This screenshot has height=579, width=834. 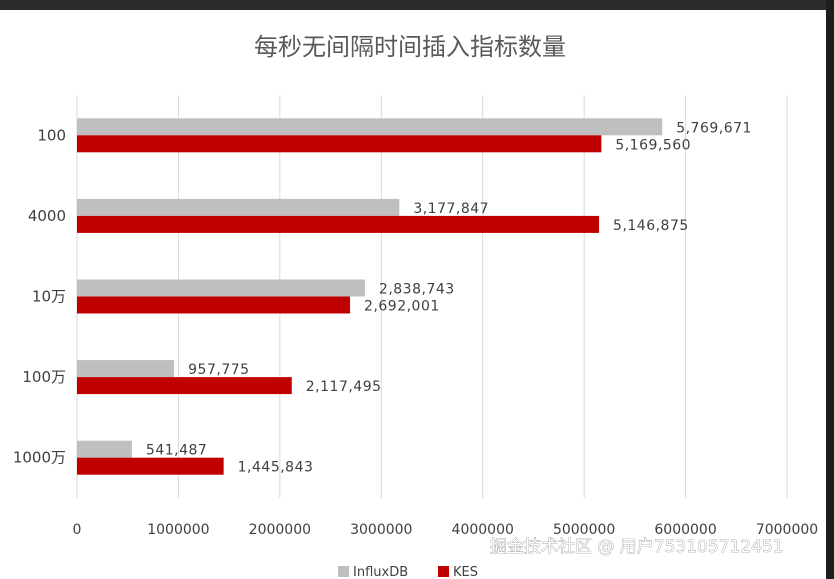 What do you see at coordinates (417, 290) in the screenshot?
I see `data-label-influxdb: 2,838,743` at bounding box center [417, 290].